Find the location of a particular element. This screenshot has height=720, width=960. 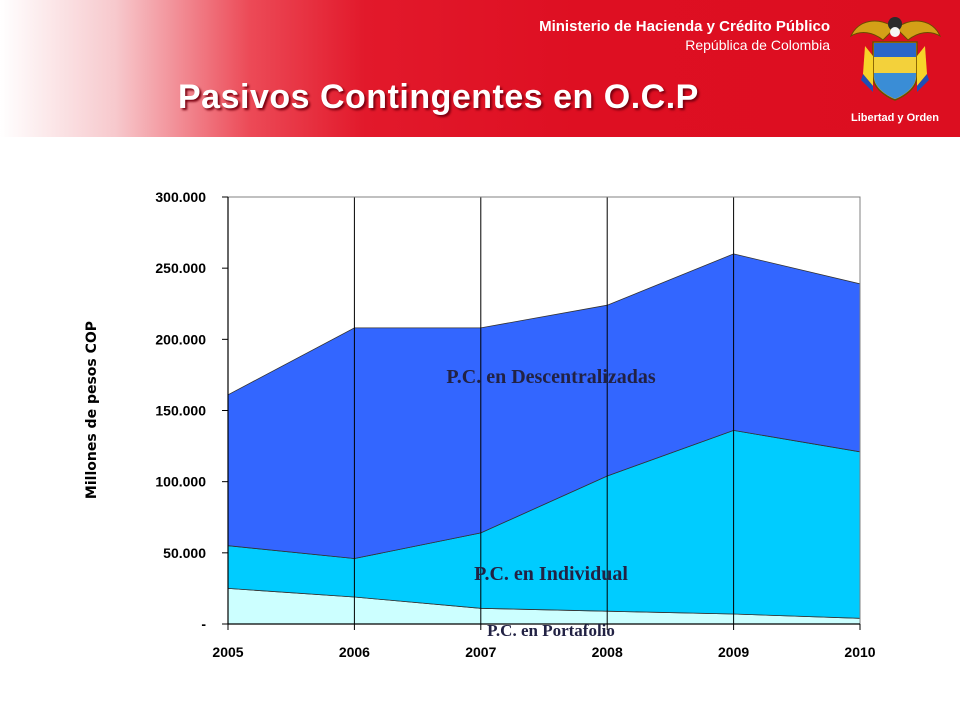

y-tick-label: 300.000 is located at coordinates (180, 197).